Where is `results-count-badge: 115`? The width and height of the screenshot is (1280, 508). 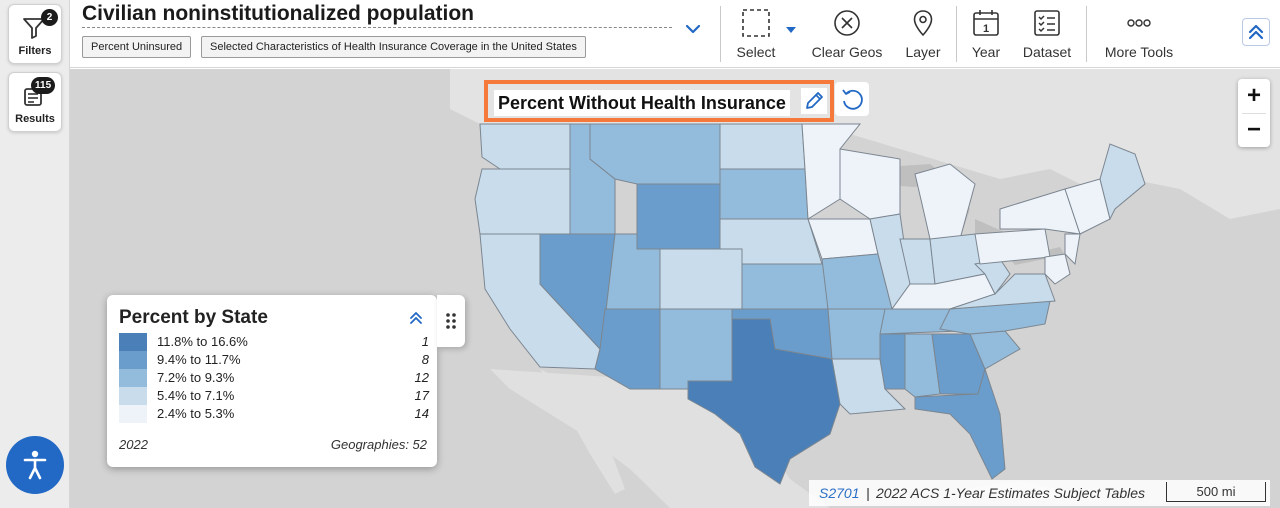 results-count-badge: 115 is located at coordinates (43, 85).